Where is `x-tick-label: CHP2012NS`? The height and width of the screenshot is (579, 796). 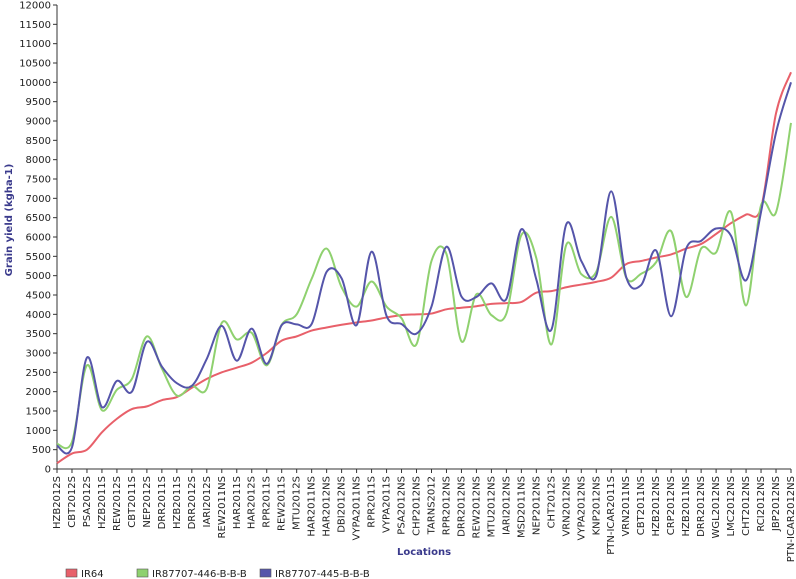 x-tick-label: CHP2012NS is located at coordinates (417, 506).